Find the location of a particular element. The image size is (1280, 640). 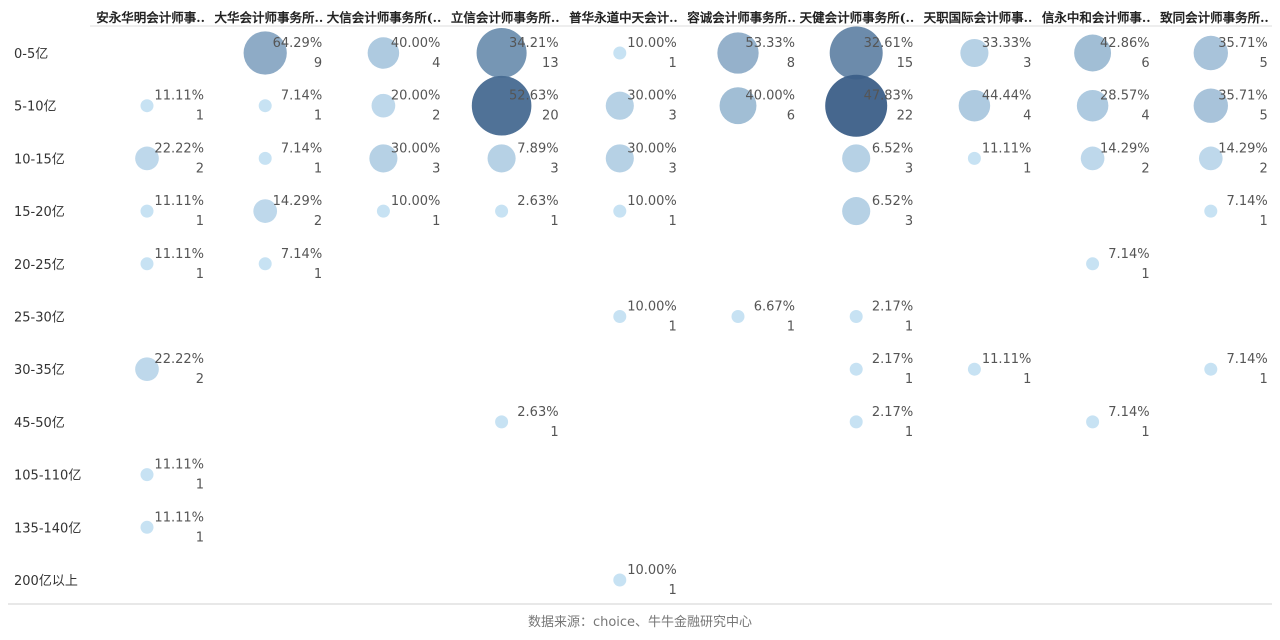

column-label: 天健会计师事务所(.. is located at coordinates (857, 17).